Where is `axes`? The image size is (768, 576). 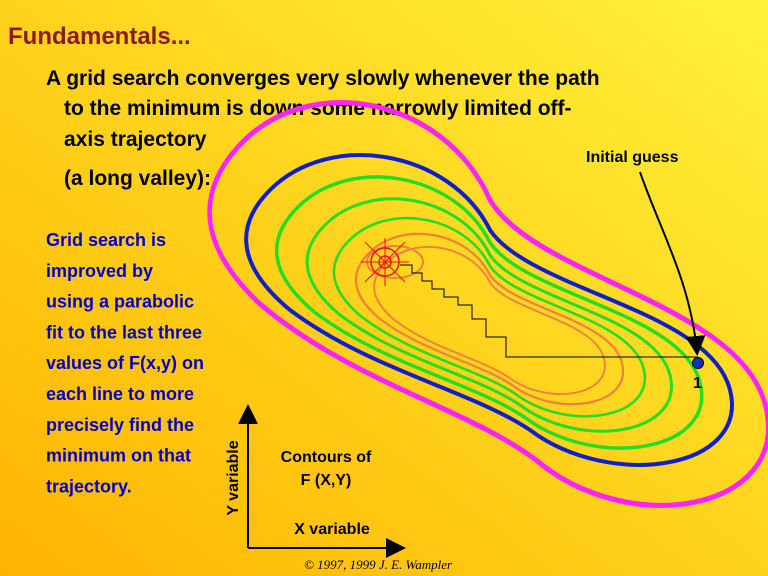
axes is located at coordinates (322, 481).